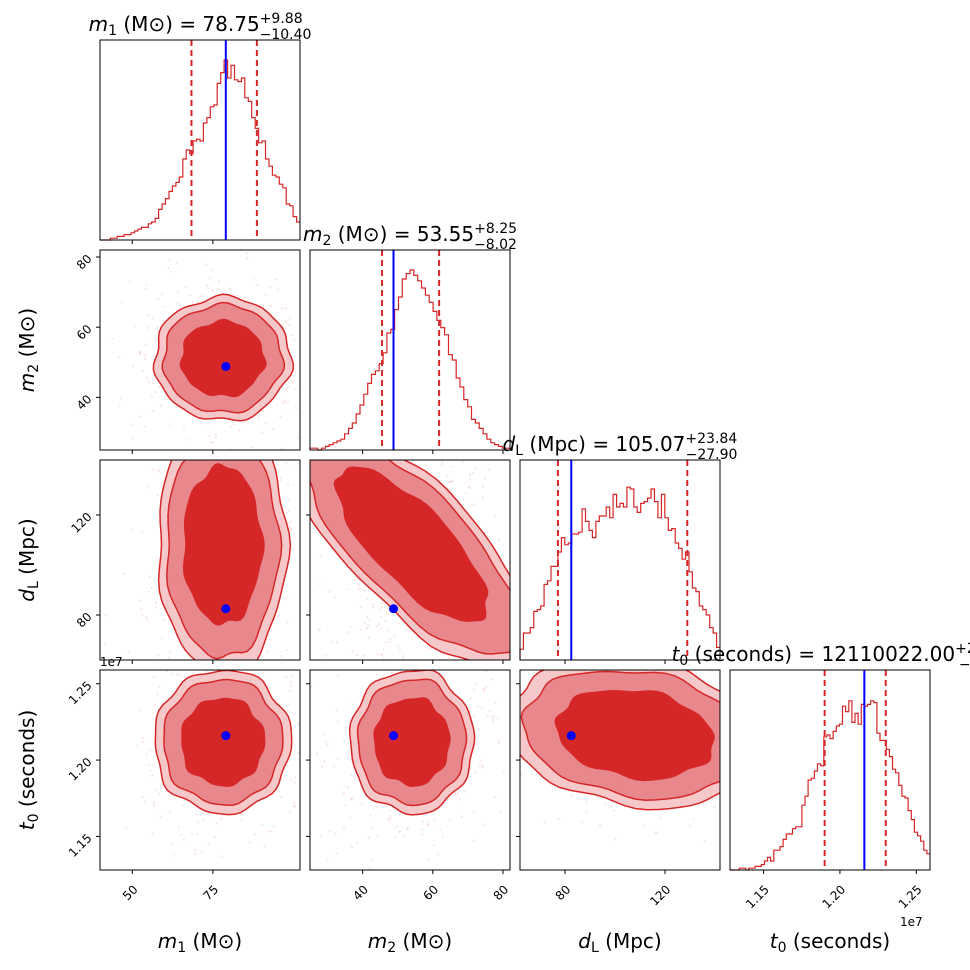  Describe the element at coordinates (910, 896) in the screenshot. I see `x-tick-label-t0: 1.25` at that location.